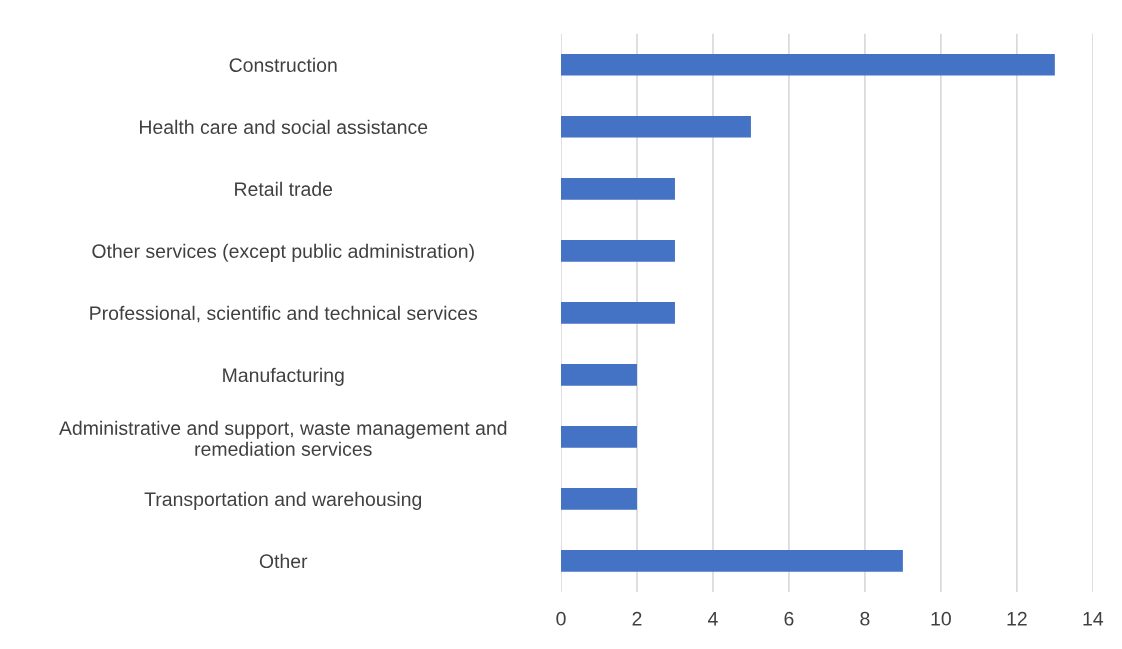 The height and width of the screenshot is (649, 1122). What do you see at coordinates (1093, 619) in the screenshot?
I see `x-tick-label: 14` at bounding box center [1093, 619].